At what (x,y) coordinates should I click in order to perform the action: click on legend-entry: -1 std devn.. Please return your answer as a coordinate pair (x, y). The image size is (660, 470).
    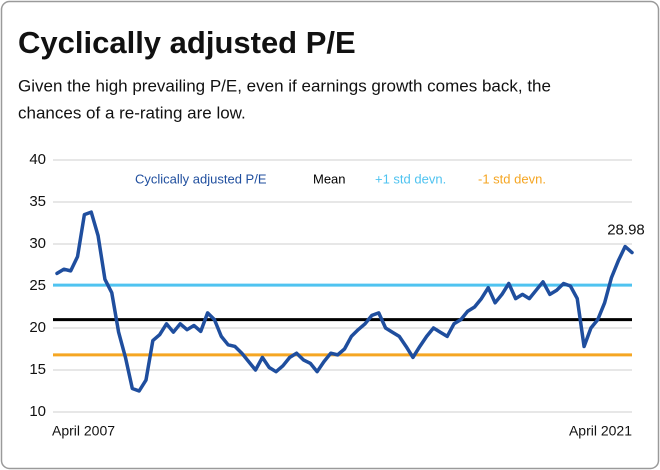
    Looking at the image, I should click on (512, 178).